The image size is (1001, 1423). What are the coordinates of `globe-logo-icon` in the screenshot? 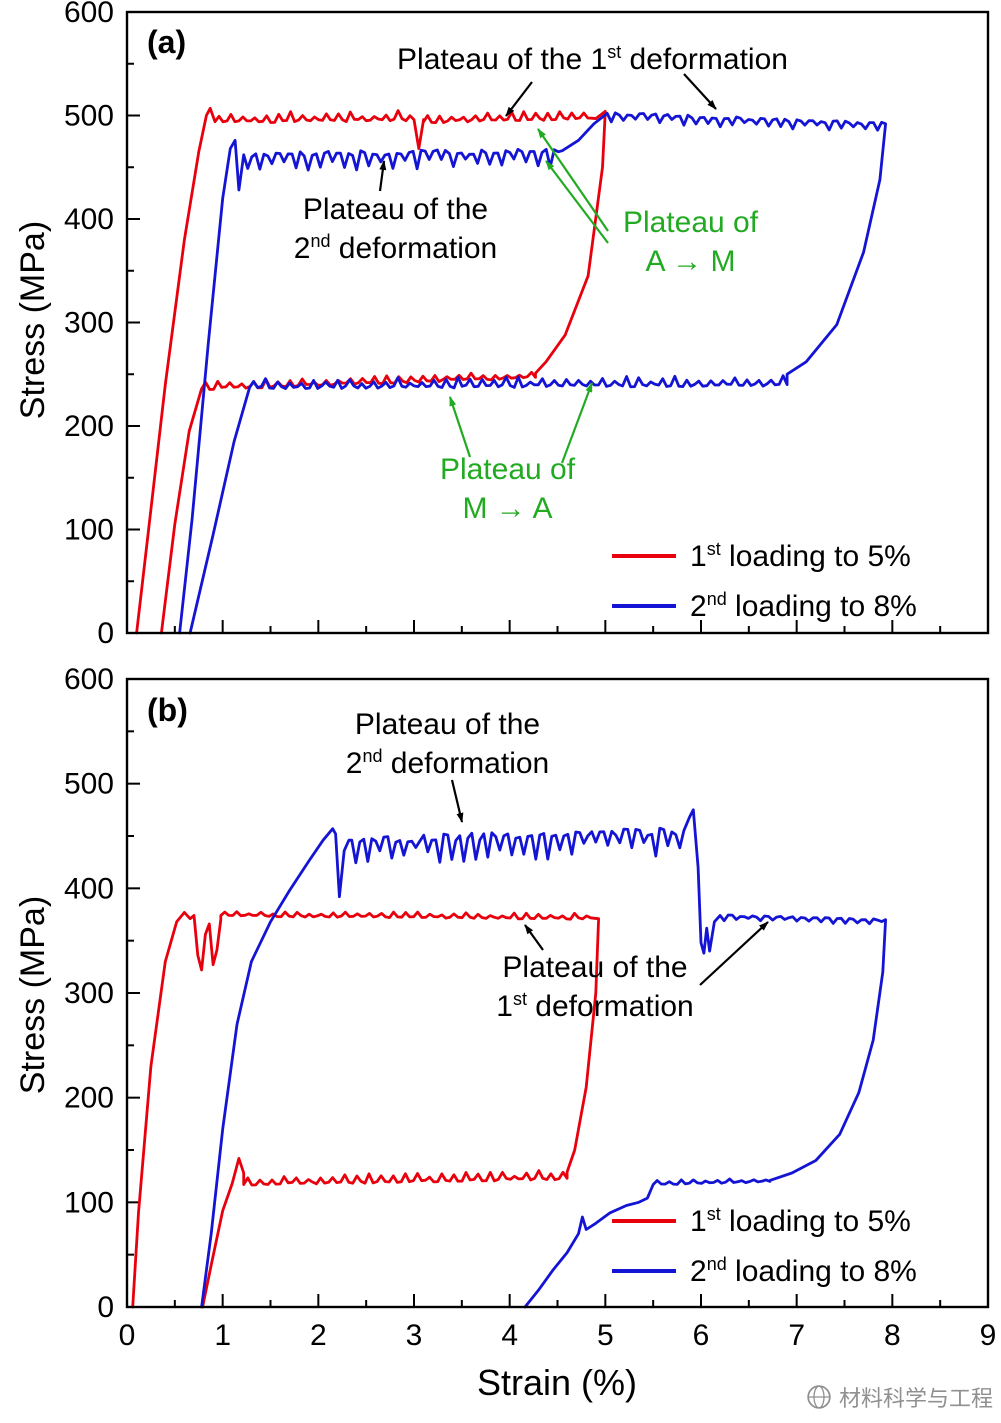 It's located at (819, 1397).